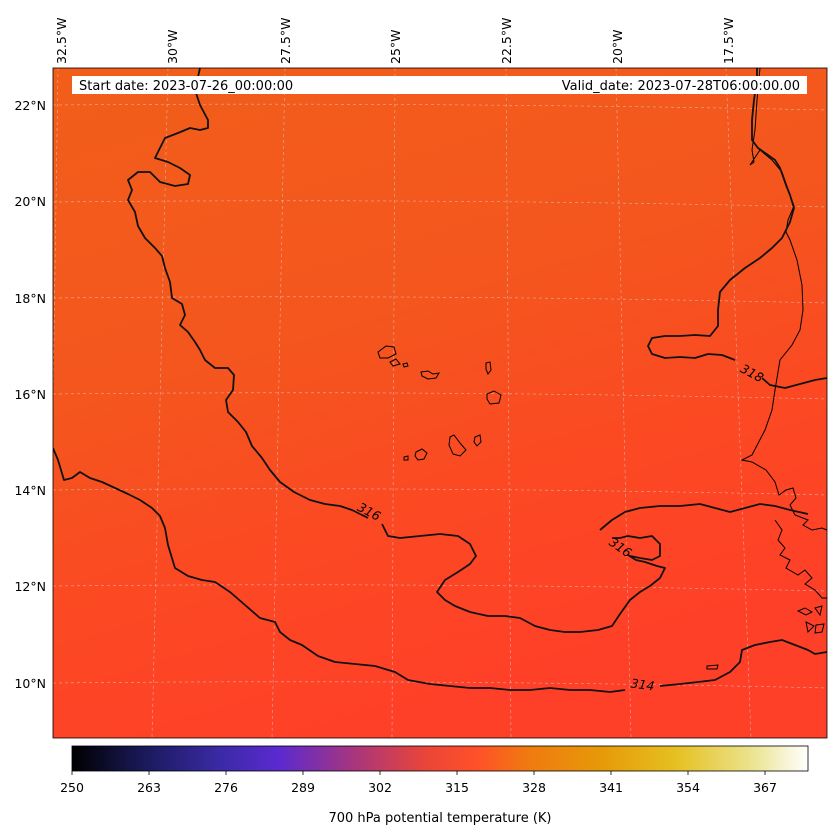 Image resolution: width=837 pixels, height=836 pixels. I want to click on lon-label: 17.5°W, so click(728, 41).